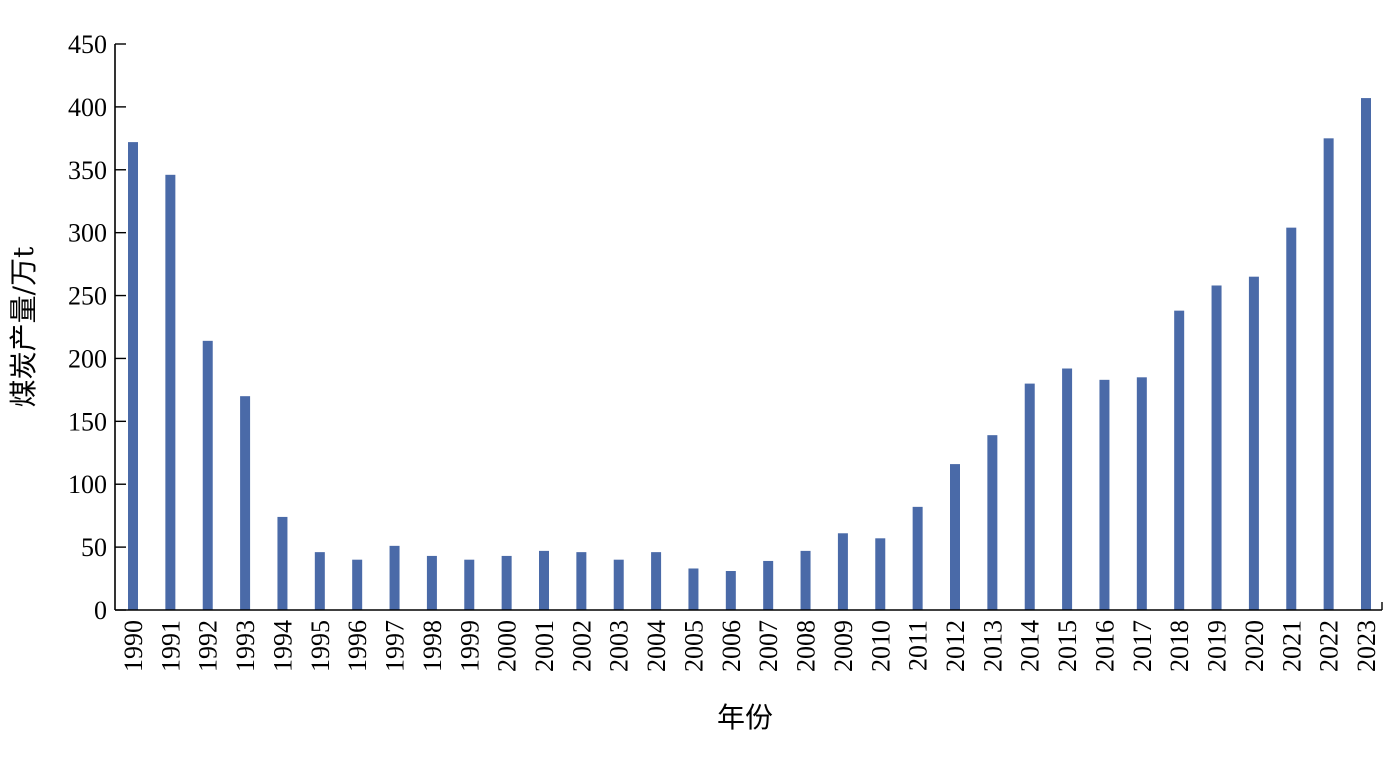 Image resolution: width=1385 pixels, height=762 pixels. Describe the element at coordinates (282, 646) in the screenshot. I see `x-tick-label: 1994` at that location.